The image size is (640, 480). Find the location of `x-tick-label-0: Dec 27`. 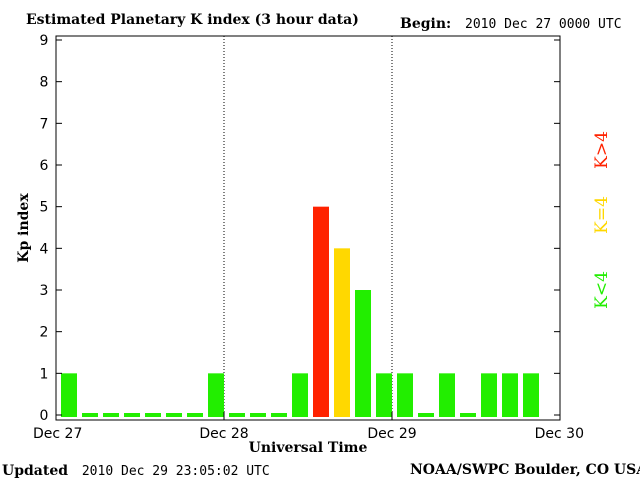

x-tick-label-0: Dec 27 is located at coordinates (57, 434).